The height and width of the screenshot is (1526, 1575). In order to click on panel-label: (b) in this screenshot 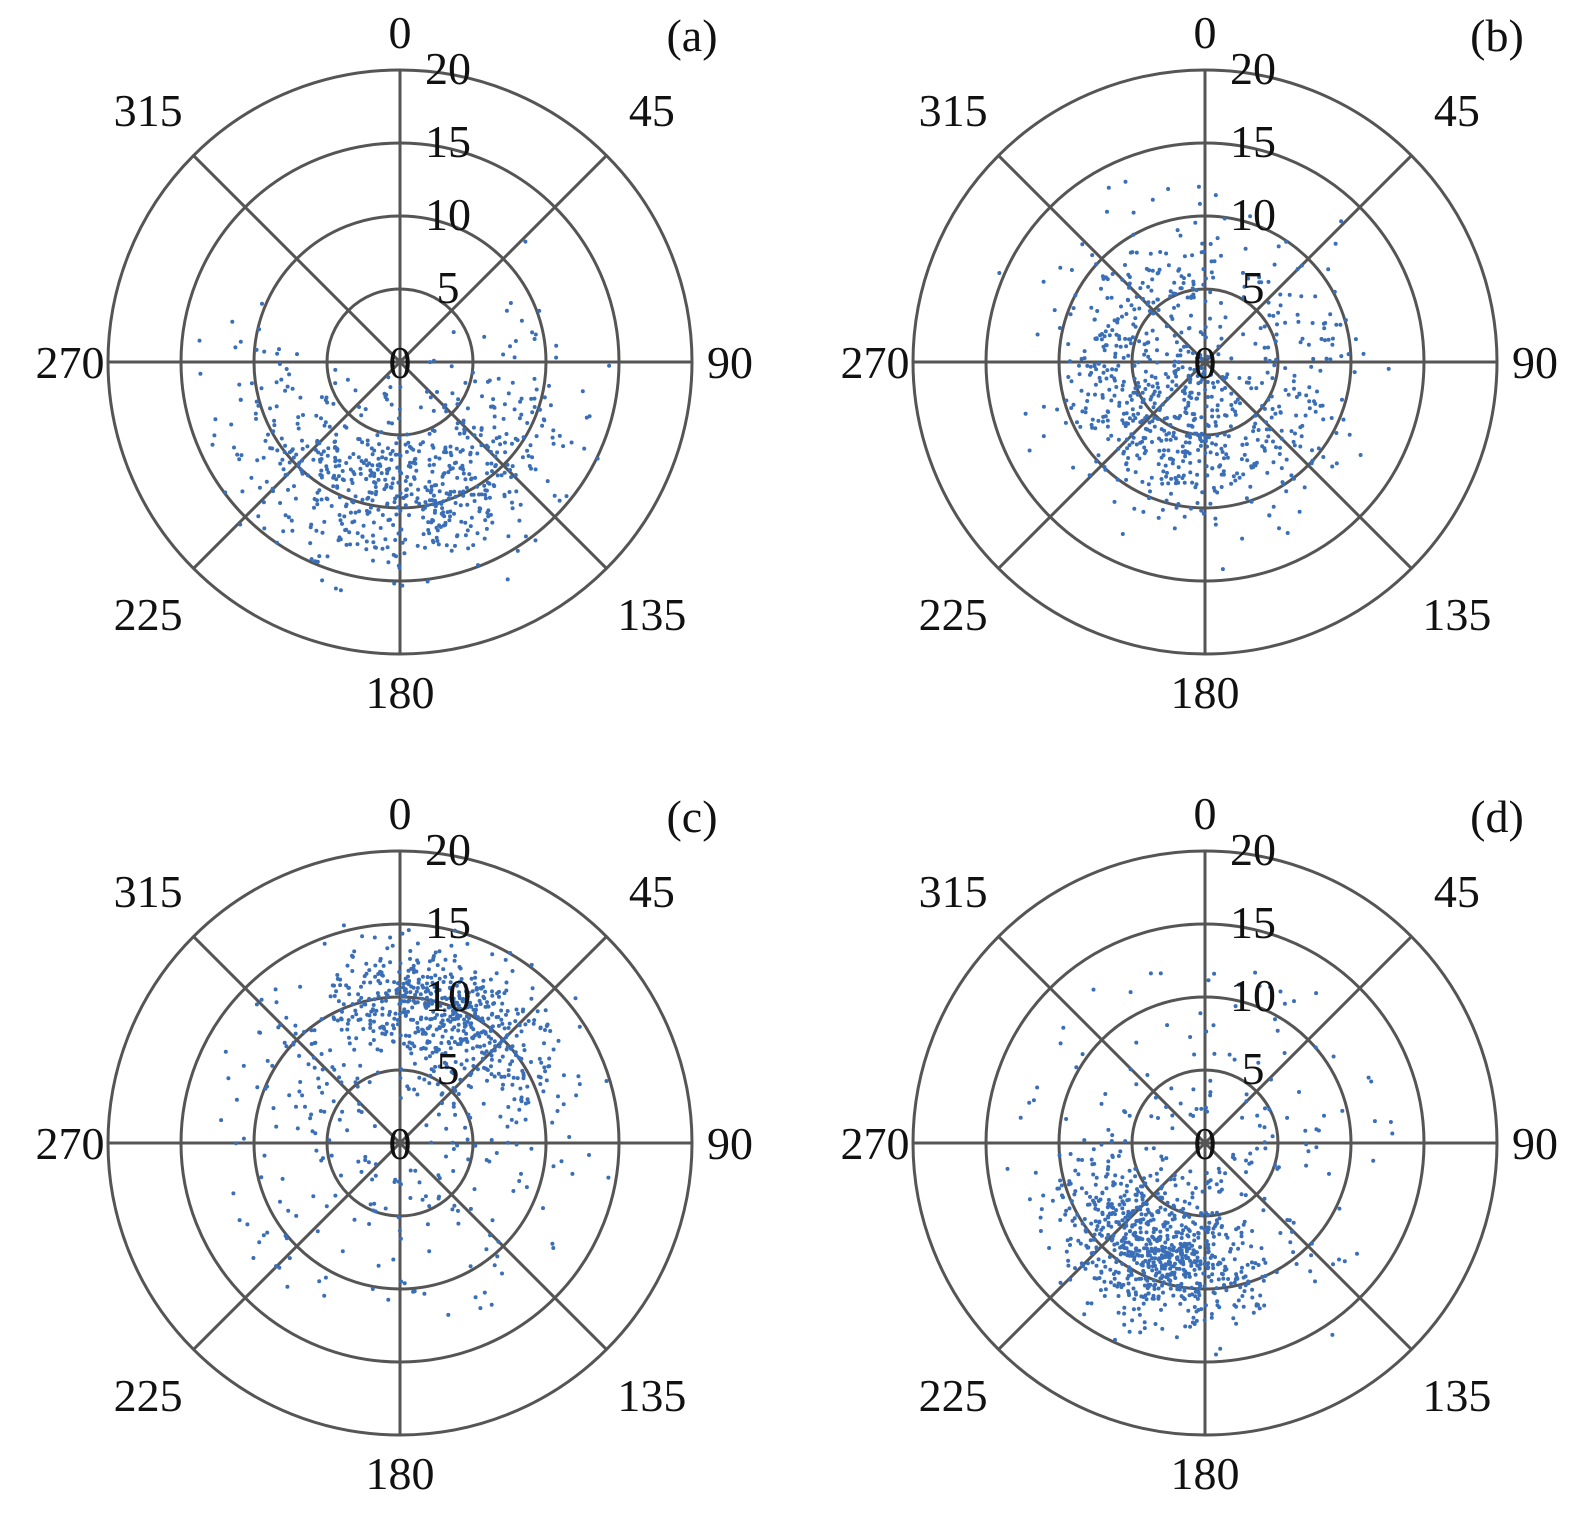, I will do `click(1497, 35)`.